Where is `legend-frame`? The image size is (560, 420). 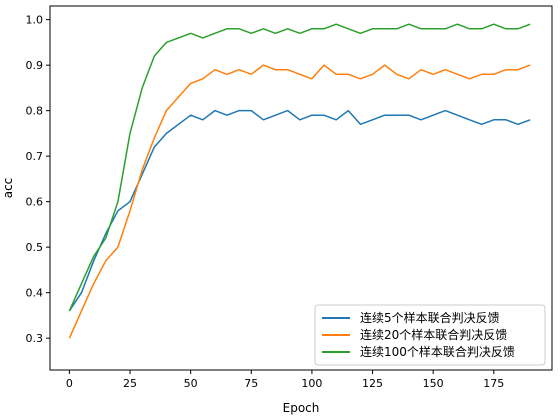
legend-frame is located at coordinates (430, 335).